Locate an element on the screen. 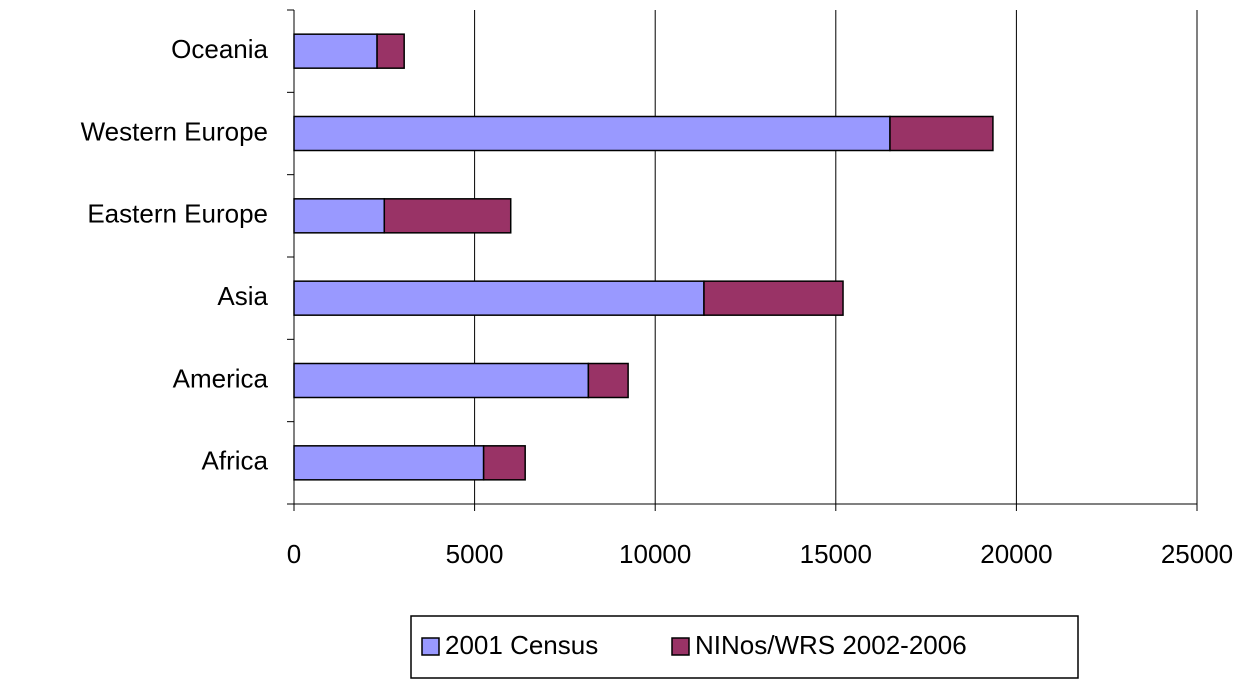 The width and height of the screenshot is (1252, 679). x-tick-label: 0 is located at coordinates (294, 554).